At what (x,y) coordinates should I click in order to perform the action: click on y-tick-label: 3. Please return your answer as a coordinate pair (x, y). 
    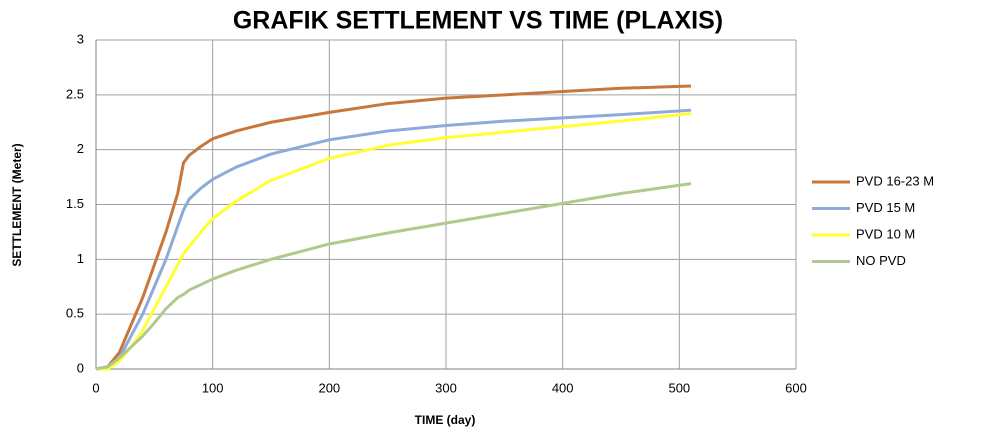
    Looking at the image, I should click on (80, 38).